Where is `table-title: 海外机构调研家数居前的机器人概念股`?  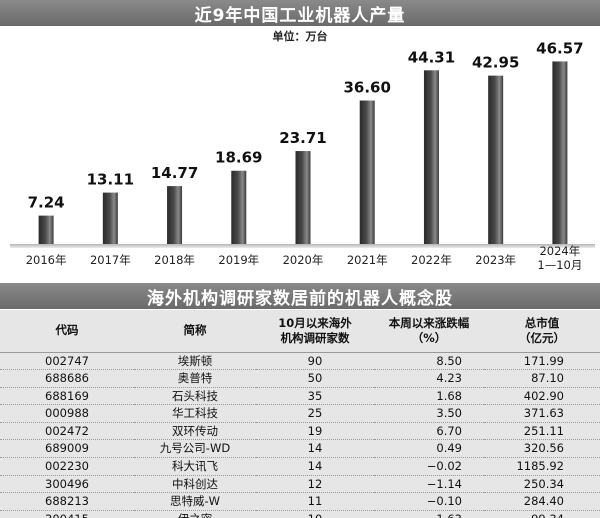 table-title: 海外机构调研家数居前的机器人概念股 is located at coordinates (300, 296).